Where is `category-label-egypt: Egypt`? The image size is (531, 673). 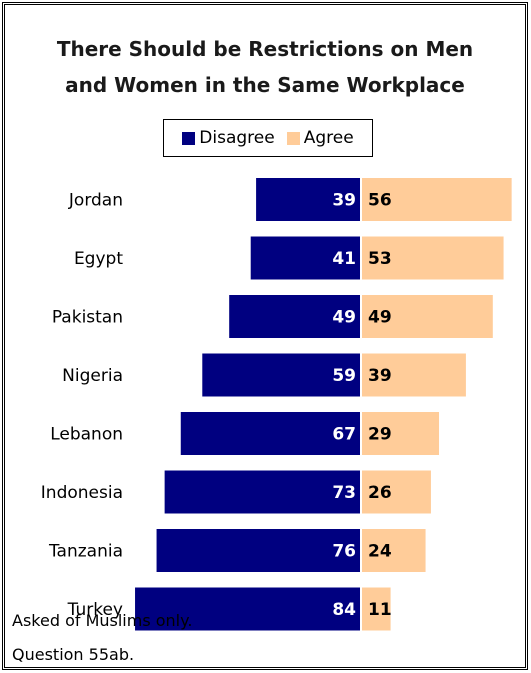
category-label-egypt: Egypt is located at coordinates (98, 259).